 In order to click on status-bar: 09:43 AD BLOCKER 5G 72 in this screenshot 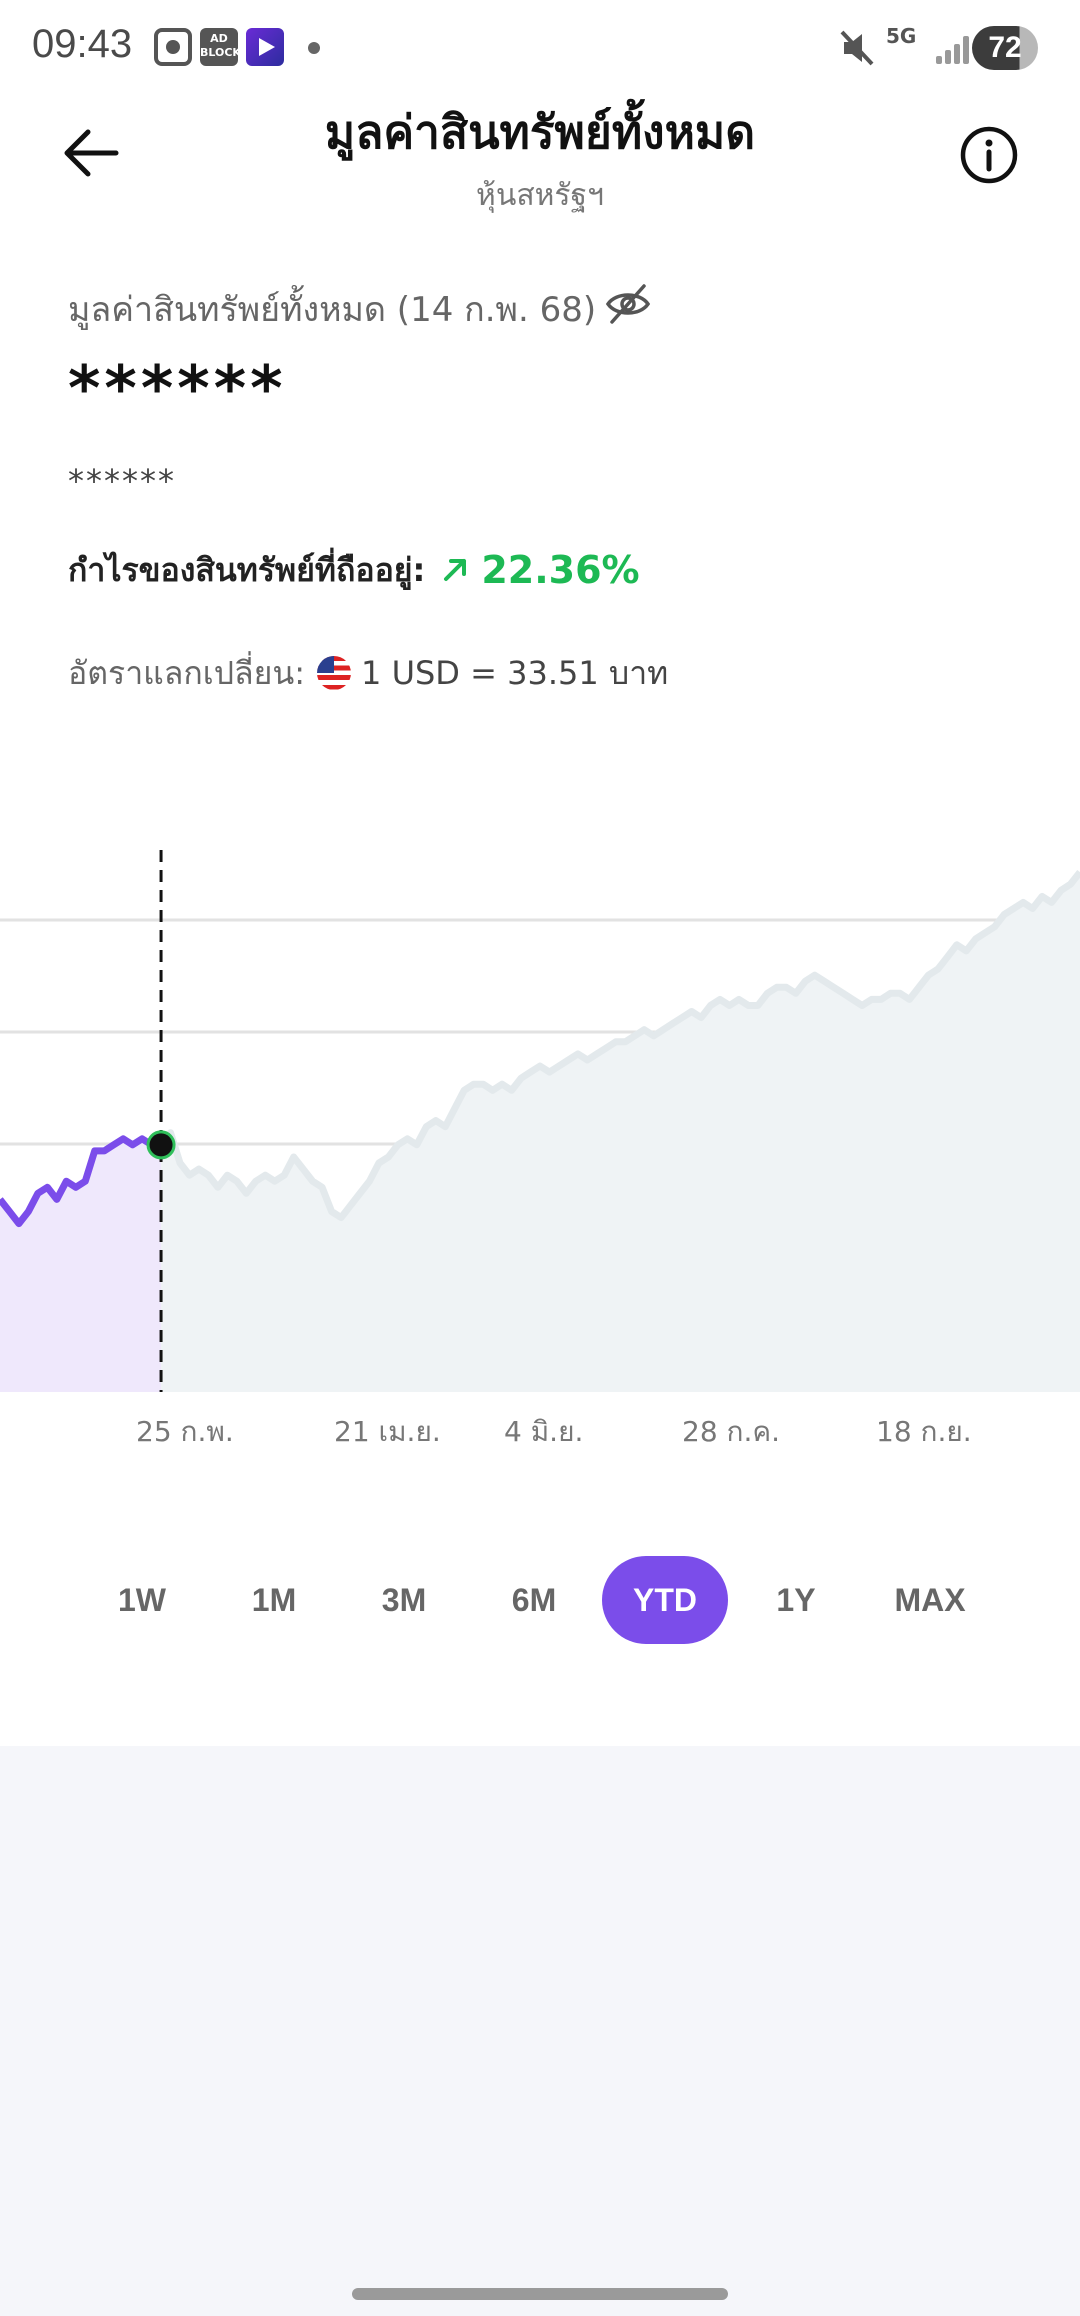, I will do `click(540, 48)`.